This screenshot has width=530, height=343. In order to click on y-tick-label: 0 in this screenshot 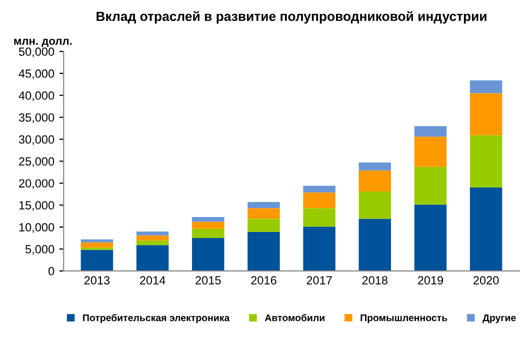, I will do `click(51, 271)`.